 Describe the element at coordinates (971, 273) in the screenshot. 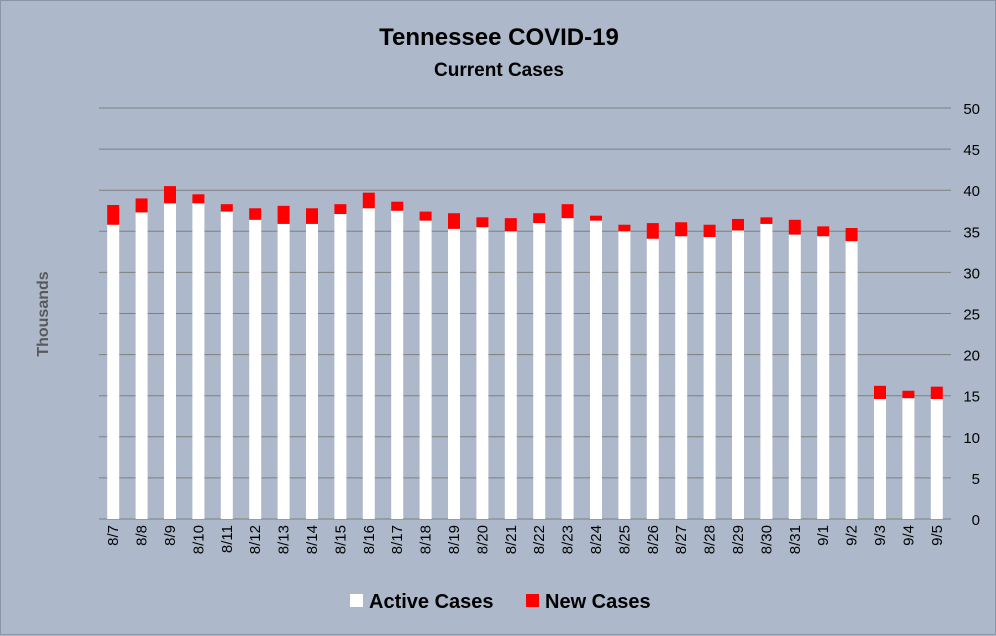

I see `y-tick-label: 30` at that location.